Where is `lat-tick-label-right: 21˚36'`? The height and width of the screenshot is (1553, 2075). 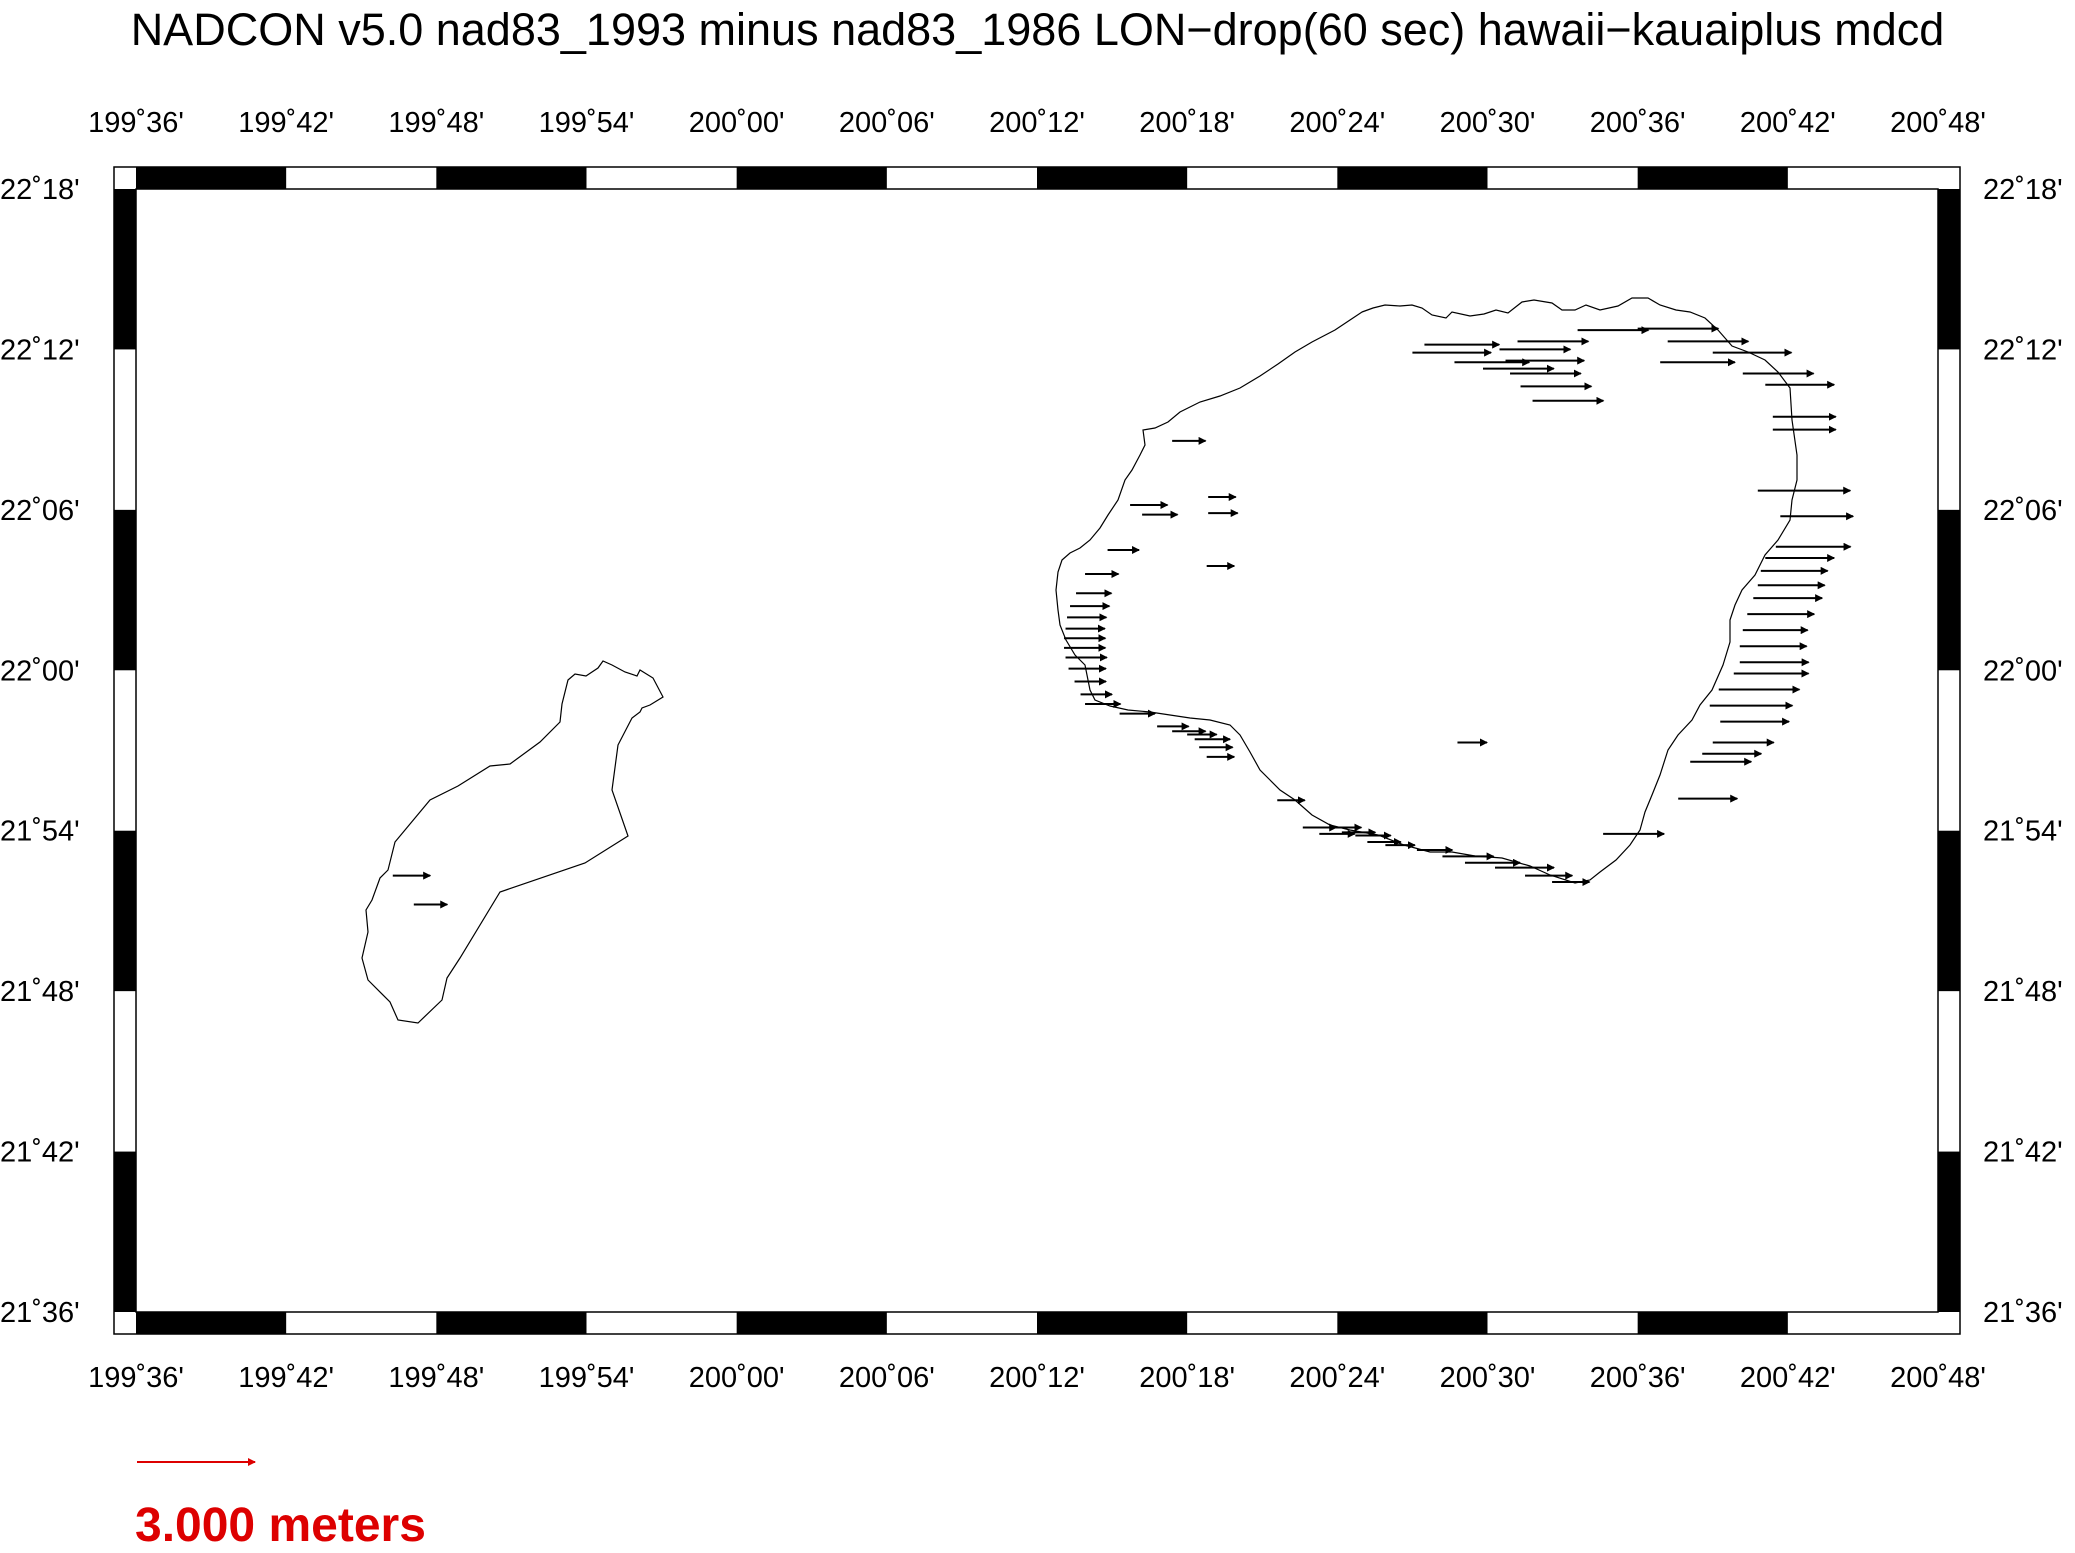
lat-tick-label-right: 21˚36' is located at coordinates (2023, 1313).